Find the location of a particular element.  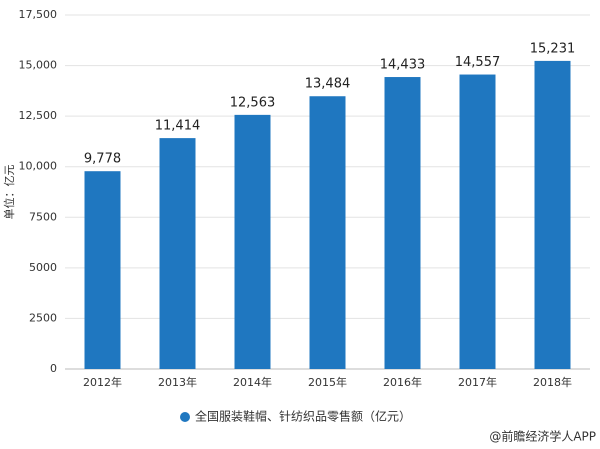

y-tick-label: 17,500 is located at coordinates (38, 14).